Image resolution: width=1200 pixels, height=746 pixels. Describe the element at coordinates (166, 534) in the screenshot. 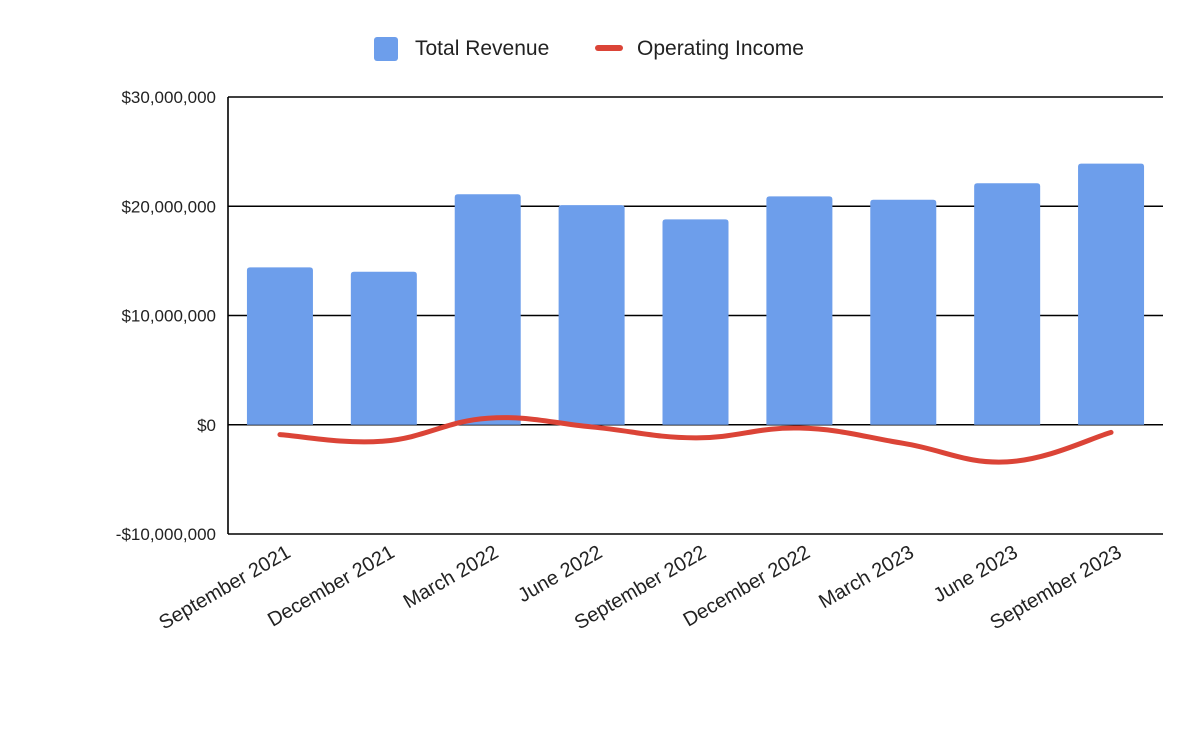

I see `y-tick-label: -$10,000,000` at that location.